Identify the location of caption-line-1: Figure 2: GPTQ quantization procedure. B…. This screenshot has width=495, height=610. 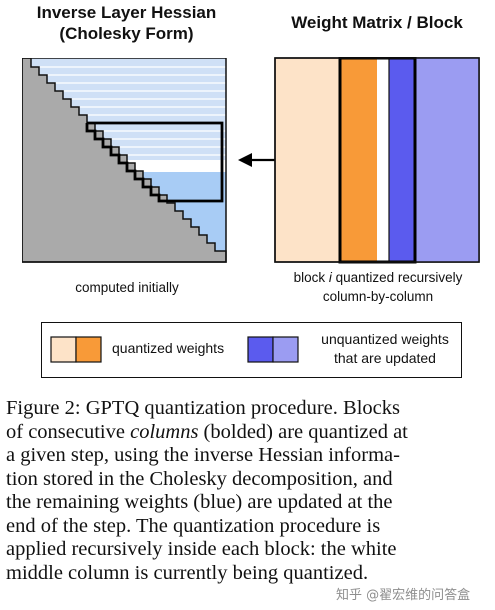
(203, 408).